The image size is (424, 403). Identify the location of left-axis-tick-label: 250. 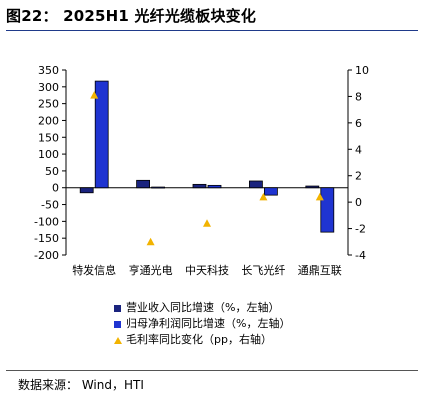
(48, 104).